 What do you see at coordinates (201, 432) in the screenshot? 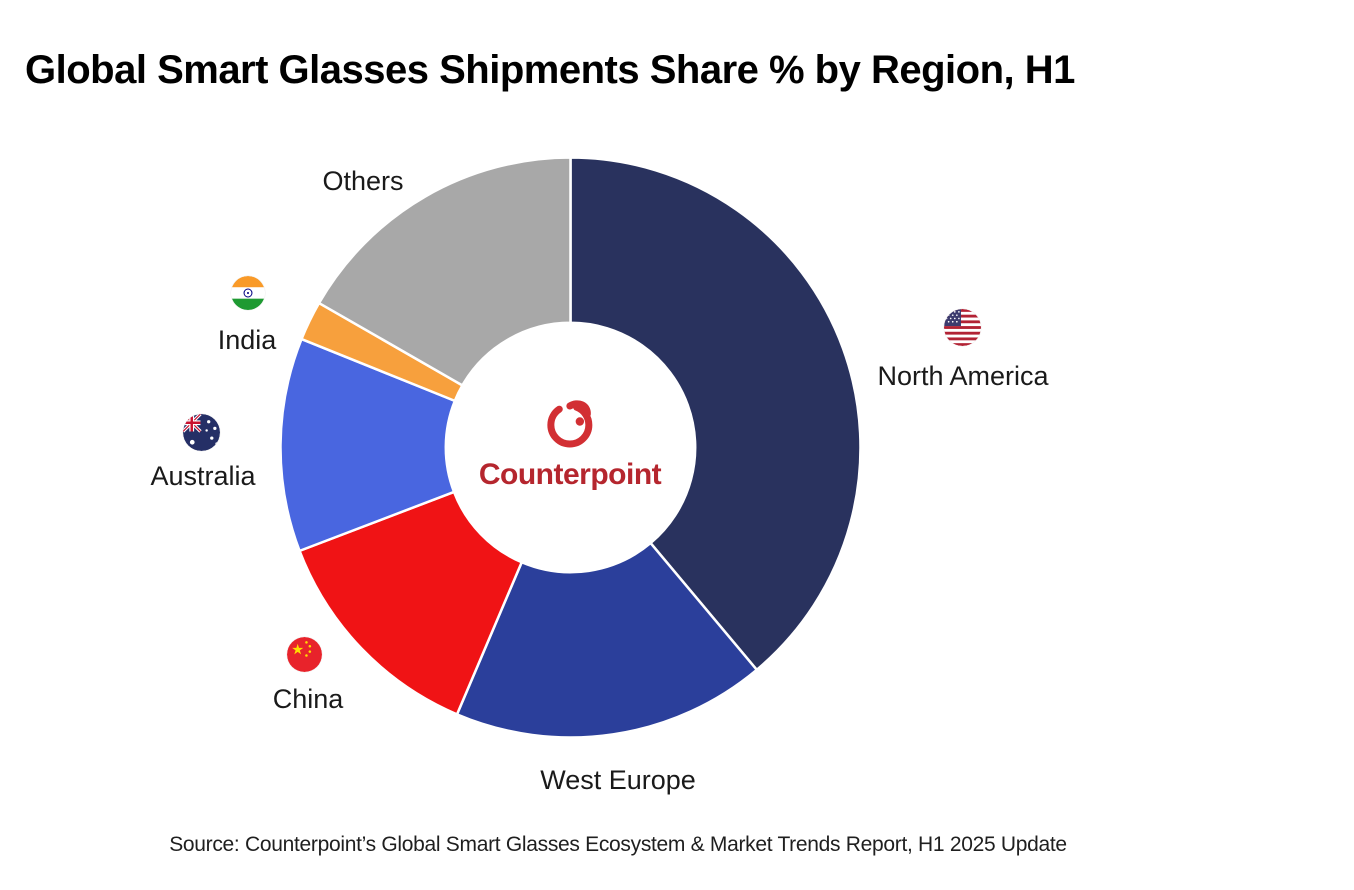
I see `australia-flag-icon` at bounding box center [201, 432].